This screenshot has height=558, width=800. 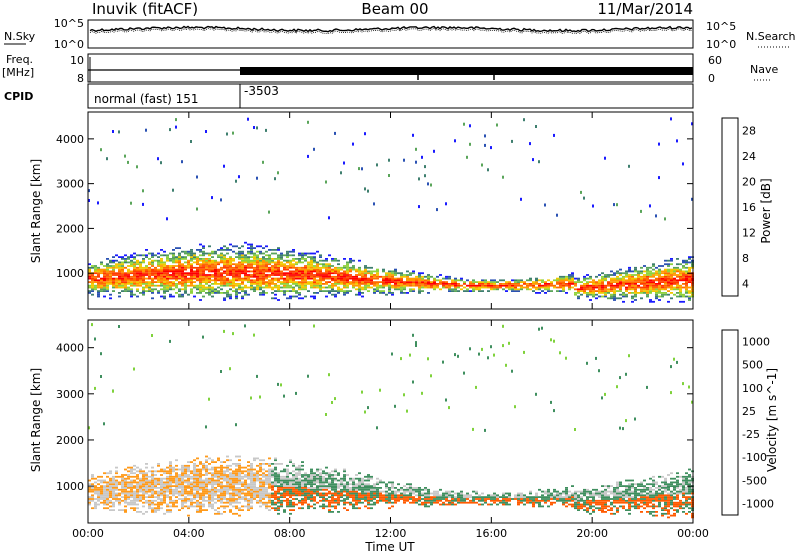 What do you see at coordinates (645, 9) in the screenshot?
I see `date-title: 11/Mar/2014` at bounding box center [645, 9].